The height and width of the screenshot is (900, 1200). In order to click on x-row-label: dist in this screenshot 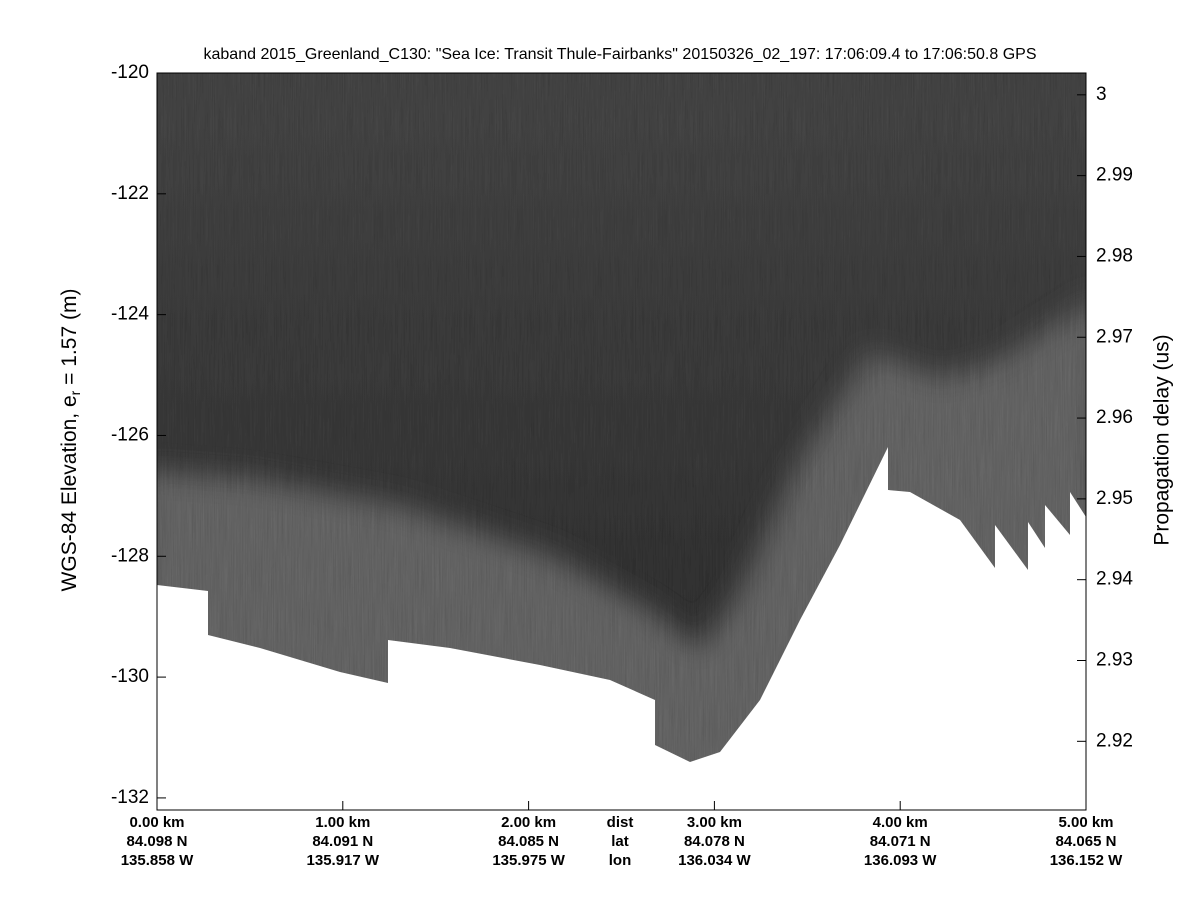, I will do `click(620, 822)`.